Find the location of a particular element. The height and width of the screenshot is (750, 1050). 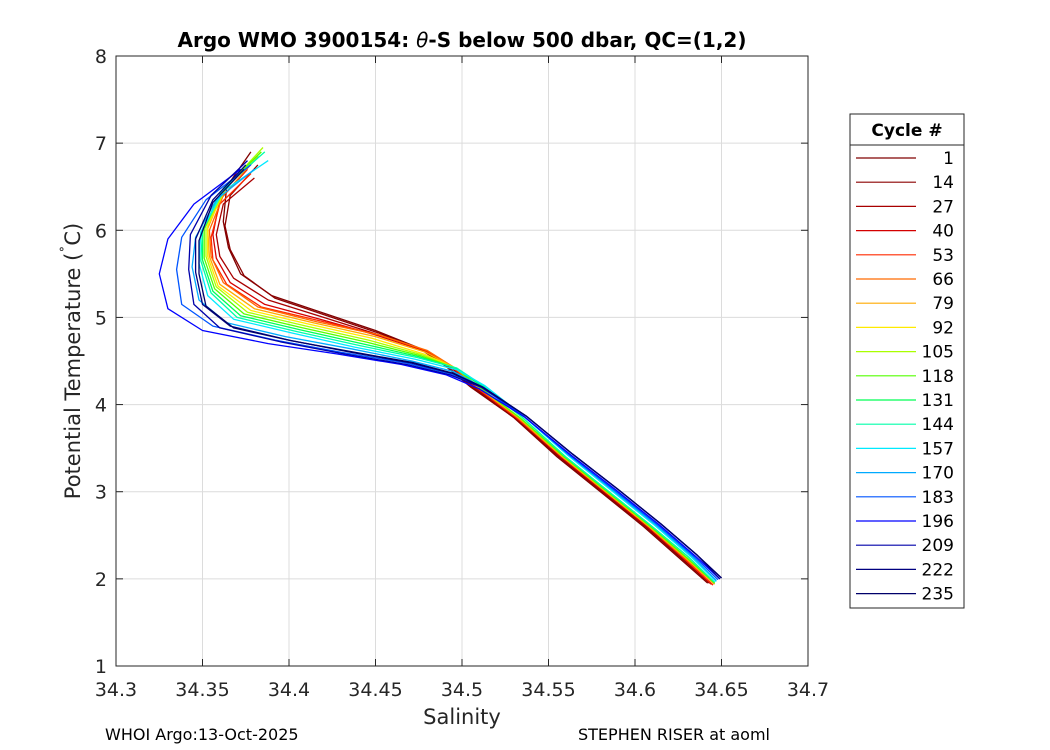

chart-title-theta: θ is located at coordinates (422, 40).